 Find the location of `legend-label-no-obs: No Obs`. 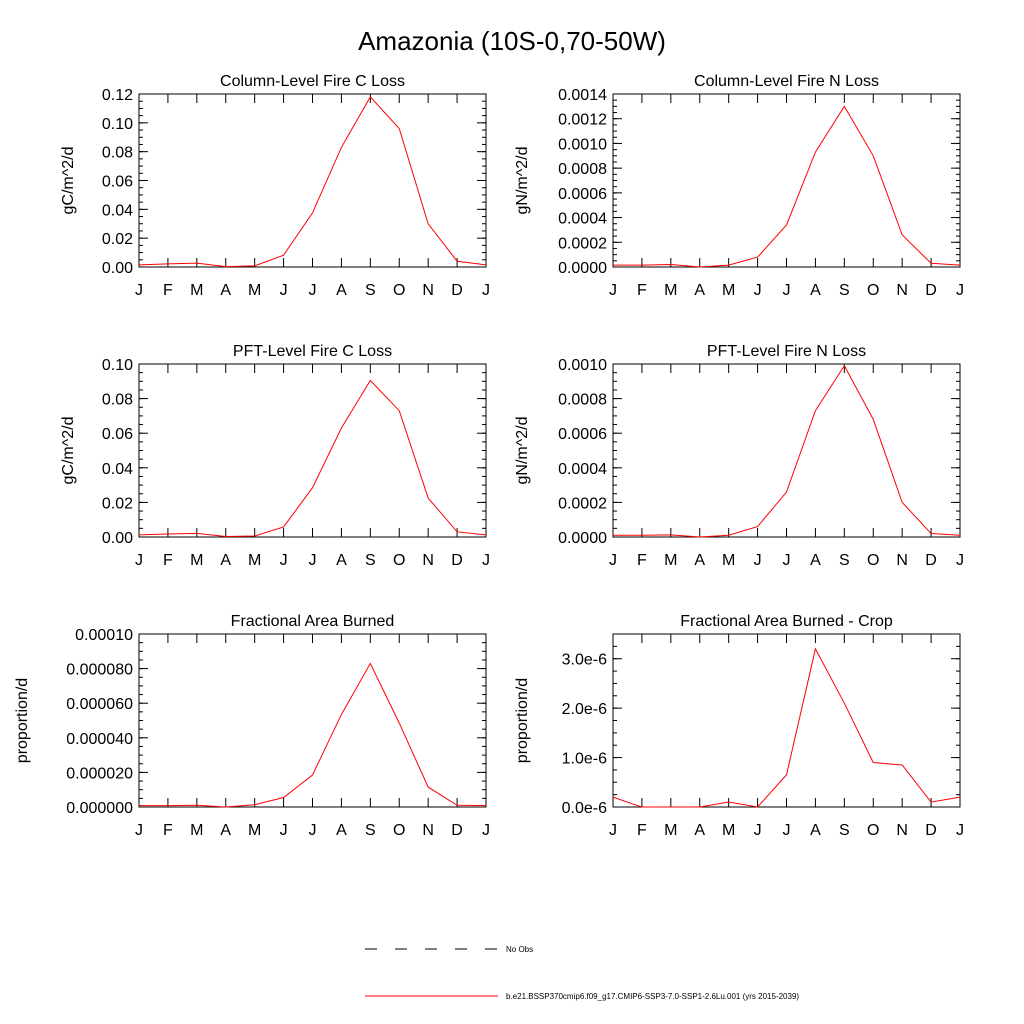

legend-label-no-obs: No Obs is located at coordinates (519, 949).